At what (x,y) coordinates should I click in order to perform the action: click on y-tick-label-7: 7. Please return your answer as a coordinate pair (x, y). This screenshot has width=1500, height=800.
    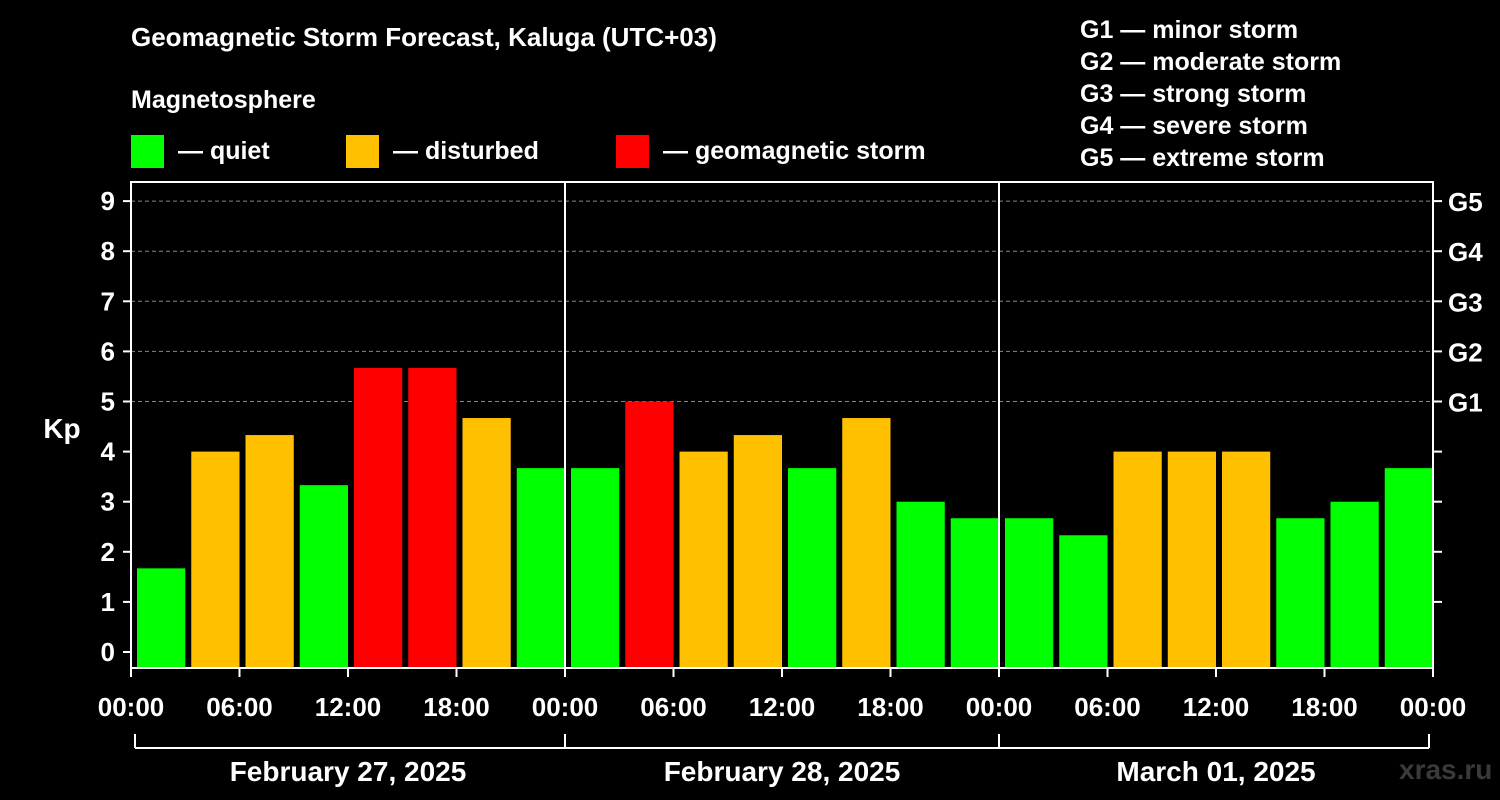
    Looking at the image, I should click on (108, 301).